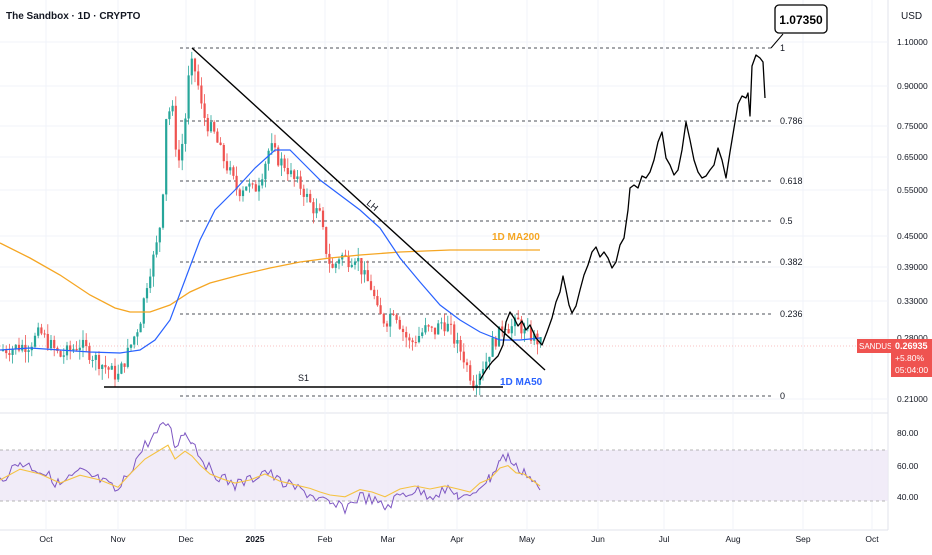 Image resolution: width=932 pixels, height=555 pixels. What do you see at coordinates (872, 539) in the screenshot?
I see `time-axis-label: Oct` at bounding box center [872, 539].